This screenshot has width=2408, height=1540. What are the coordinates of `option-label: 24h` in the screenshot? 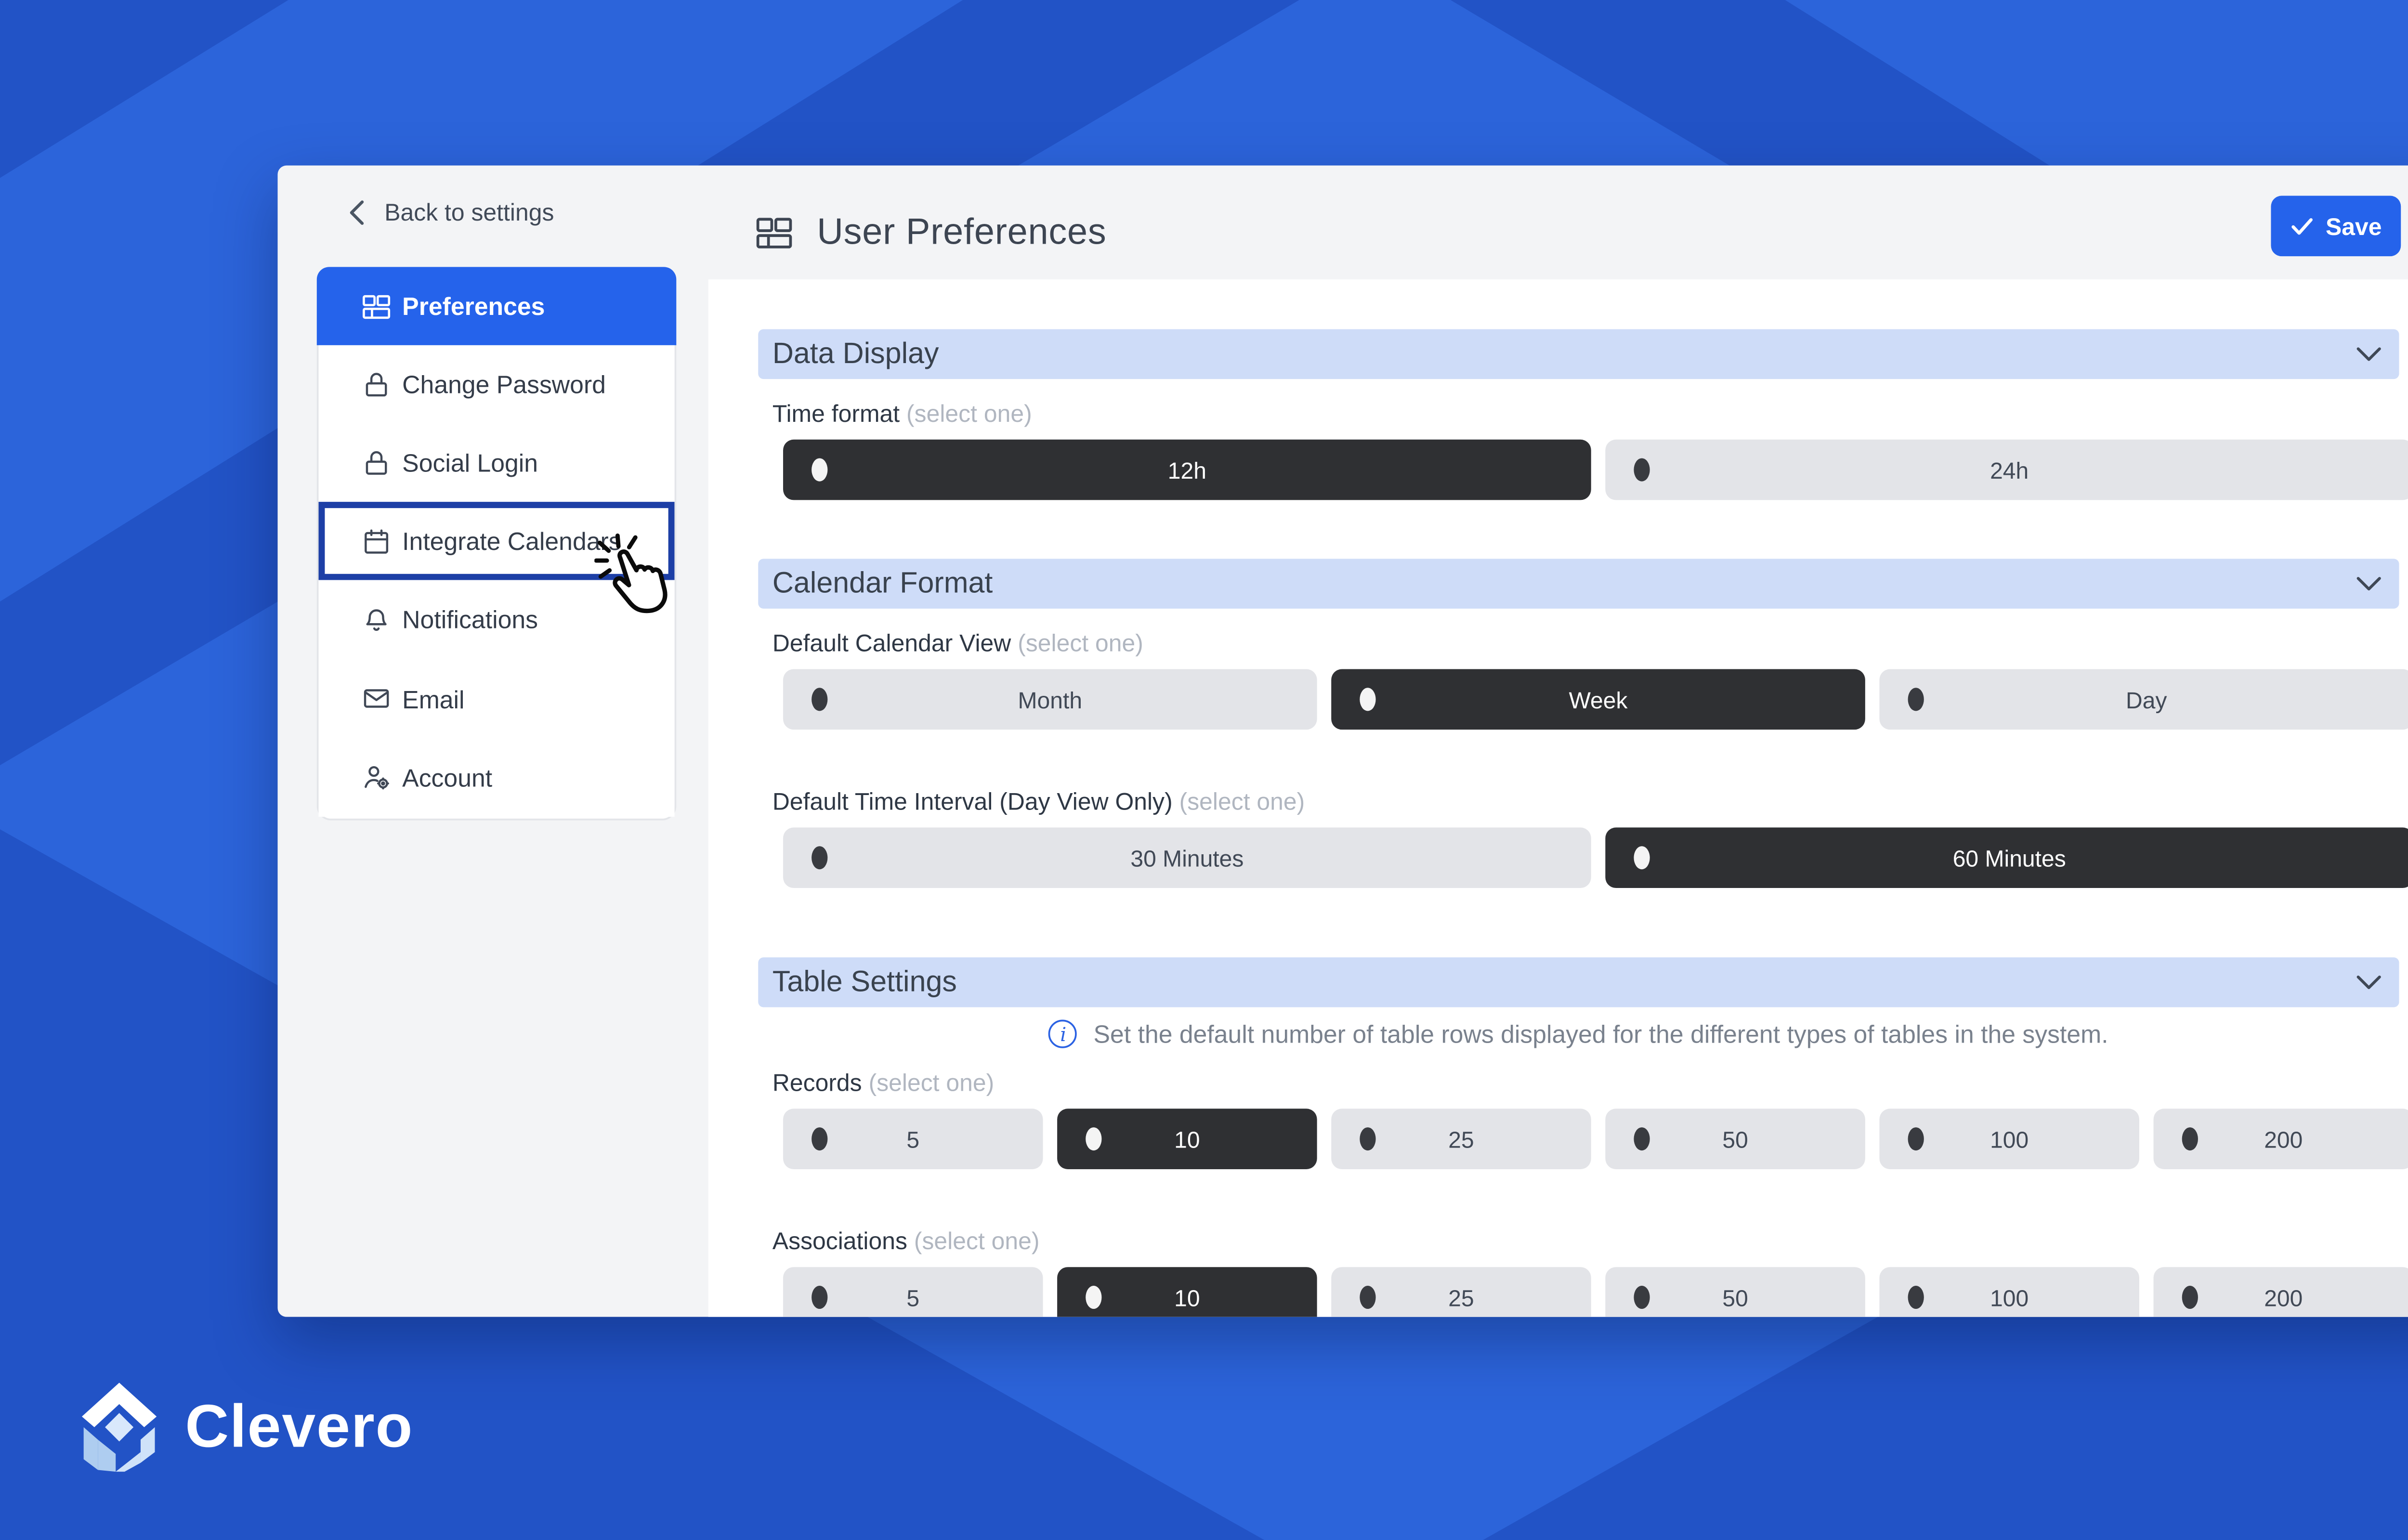 It's located at (2009, 469).